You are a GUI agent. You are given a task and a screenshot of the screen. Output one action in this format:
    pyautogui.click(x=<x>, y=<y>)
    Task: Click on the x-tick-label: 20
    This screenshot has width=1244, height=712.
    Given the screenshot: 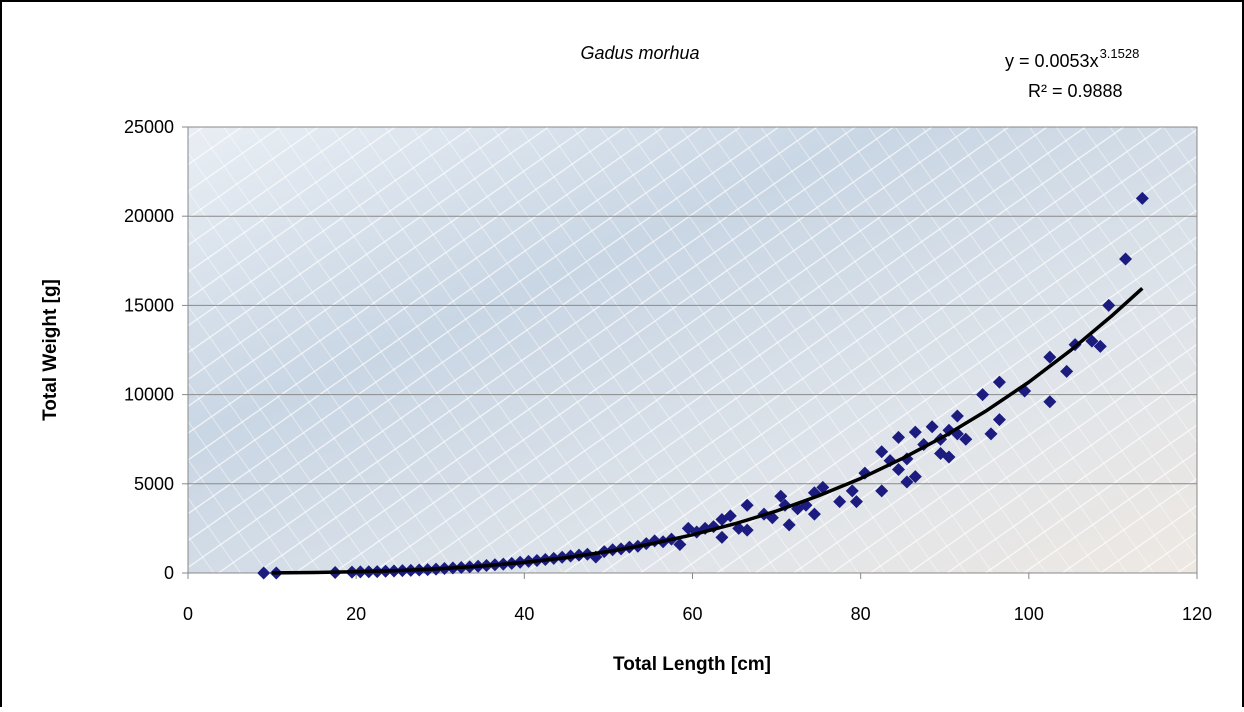 What is the action you would take?
    pyautogui.click(x=356, y=614)
    